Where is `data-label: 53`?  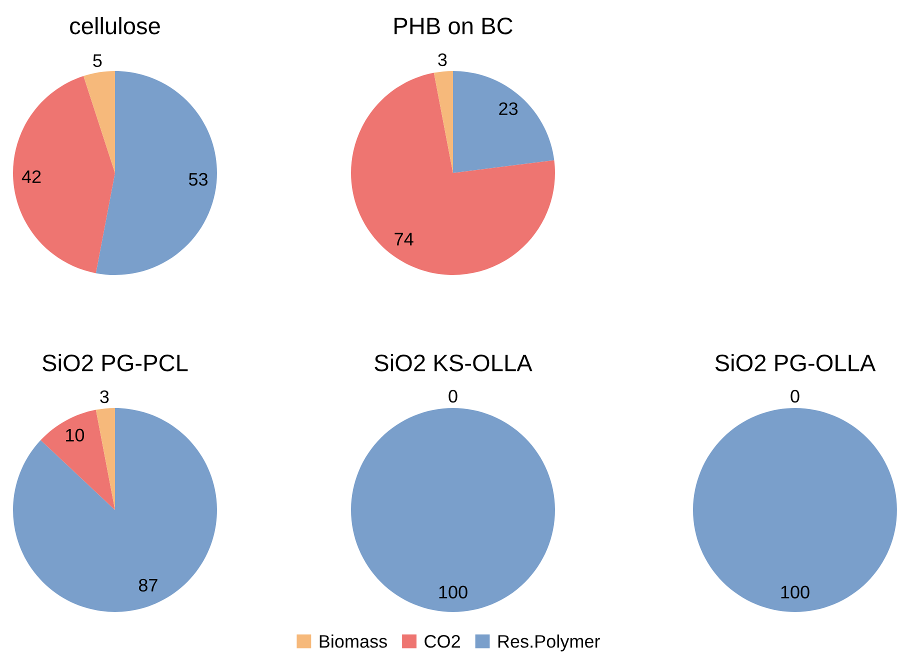
data-label: 53 is located at coordinates (198, 179).